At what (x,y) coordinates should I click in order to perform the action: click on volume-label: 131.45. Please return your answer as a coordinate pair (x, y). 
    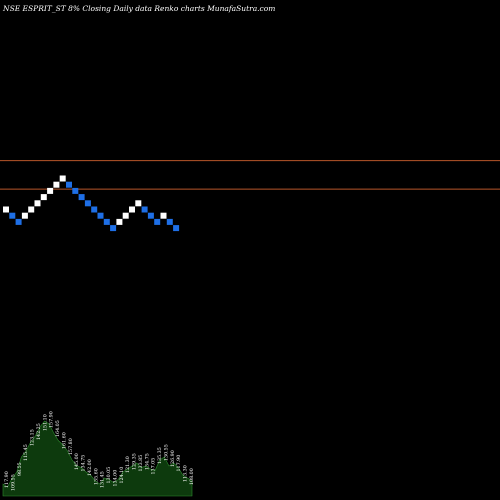
    Looking at the image, I should click on (103, 479).